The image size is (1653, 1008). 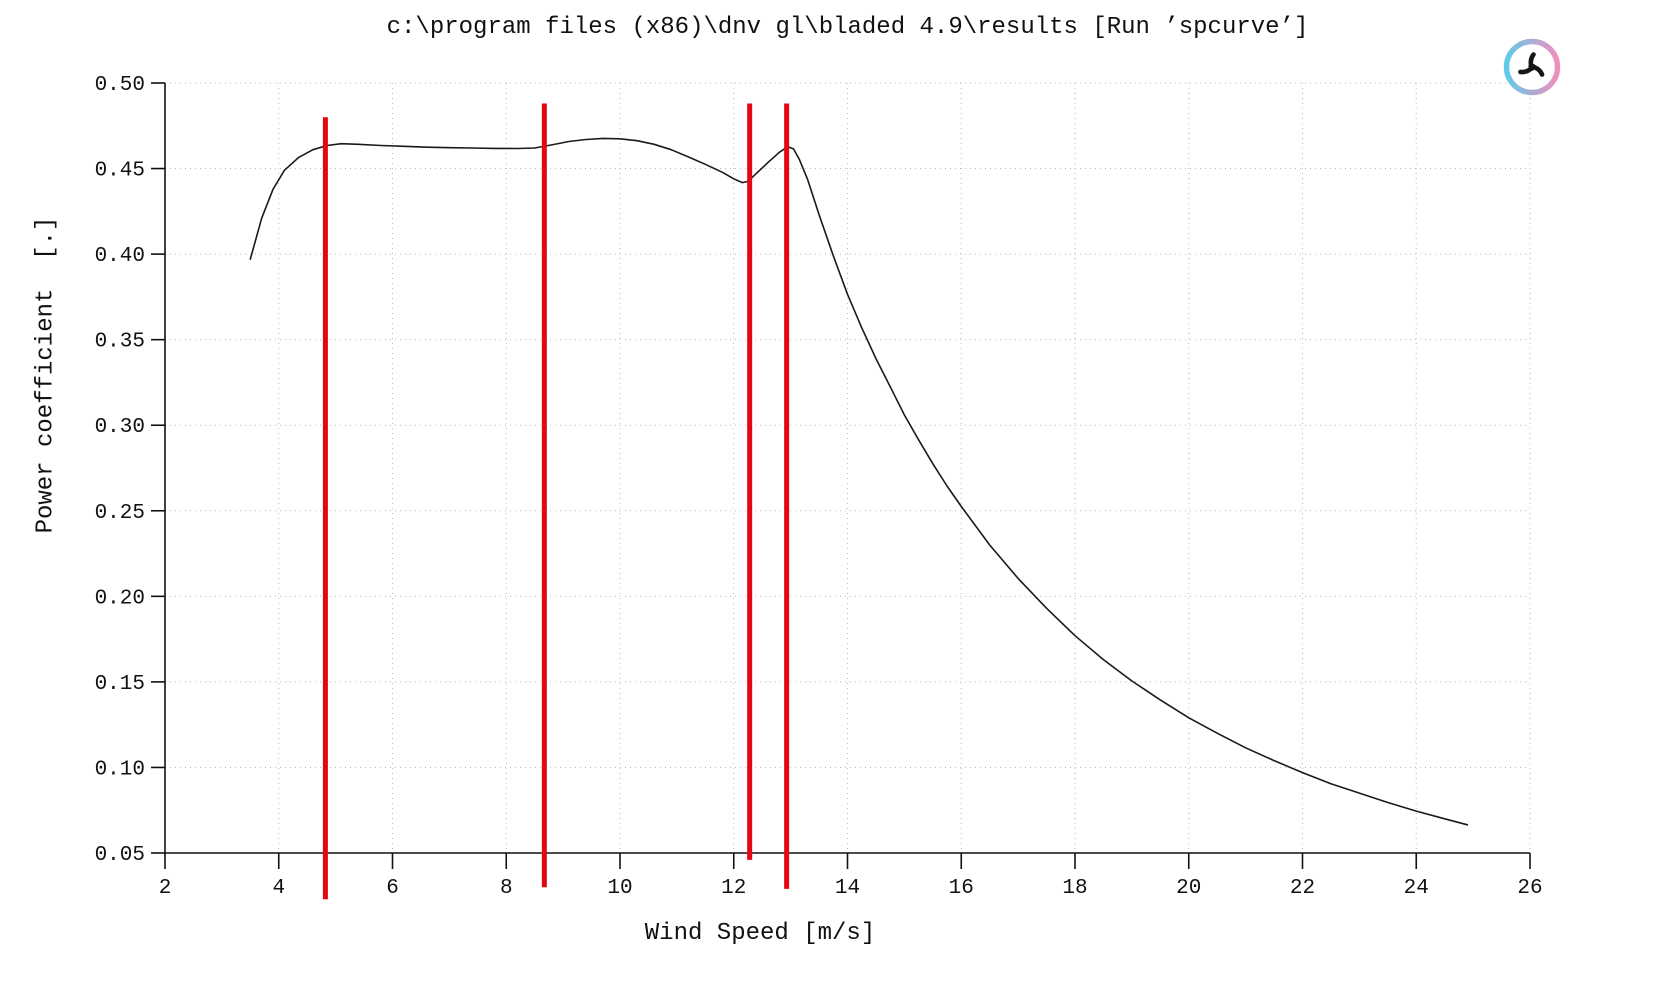 I want to click on bladed-logo-svg, so click(x=1532, y=67).